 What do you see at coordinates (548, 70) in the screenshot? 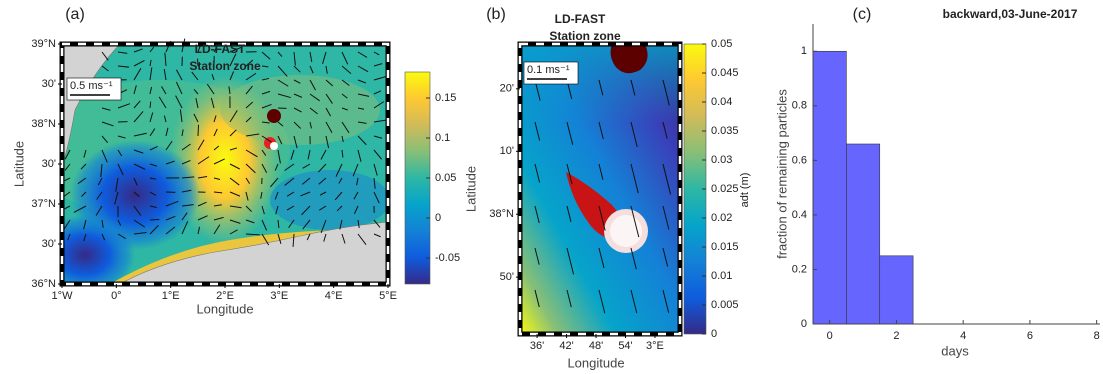
I see `scale-label: 0.1 ms⁻¹` at bounding box center [548, 70].